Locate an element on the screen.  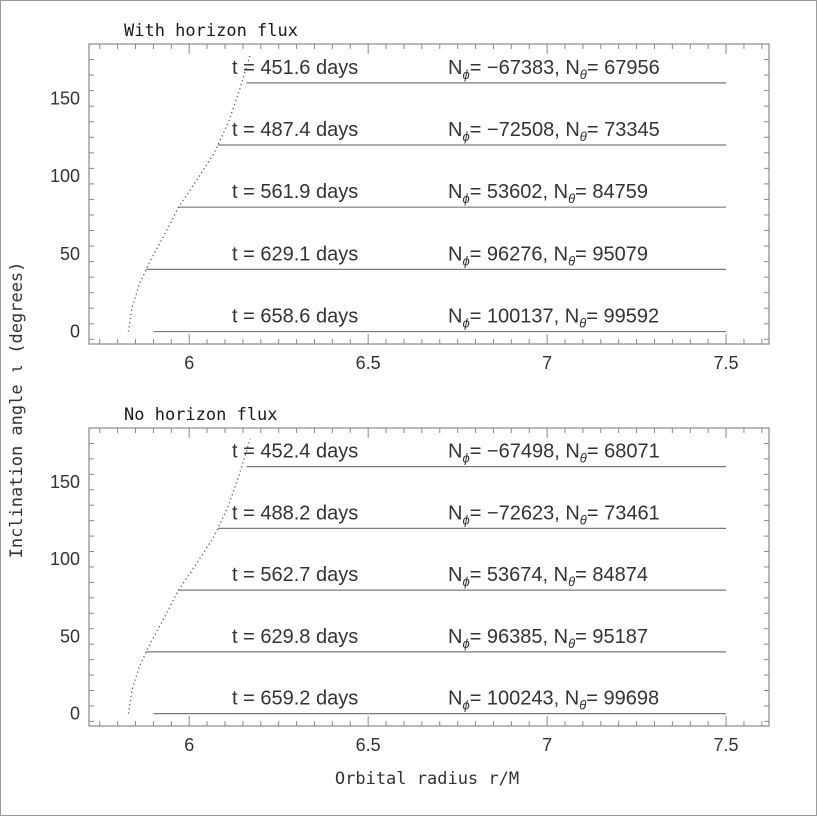
snapshot-counts: Nϕ= 100243, Nθ= 99698 is located at coordinates (553, 700).